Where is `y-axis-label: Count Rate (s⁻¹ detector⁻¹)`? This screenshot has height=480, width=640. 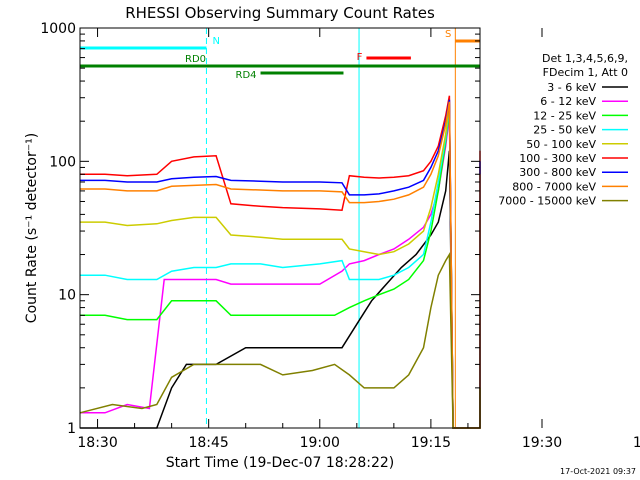
y-axis-label: Count Rate (s⁻¹ detector⁻¹) is located at coordinates (32, 228).